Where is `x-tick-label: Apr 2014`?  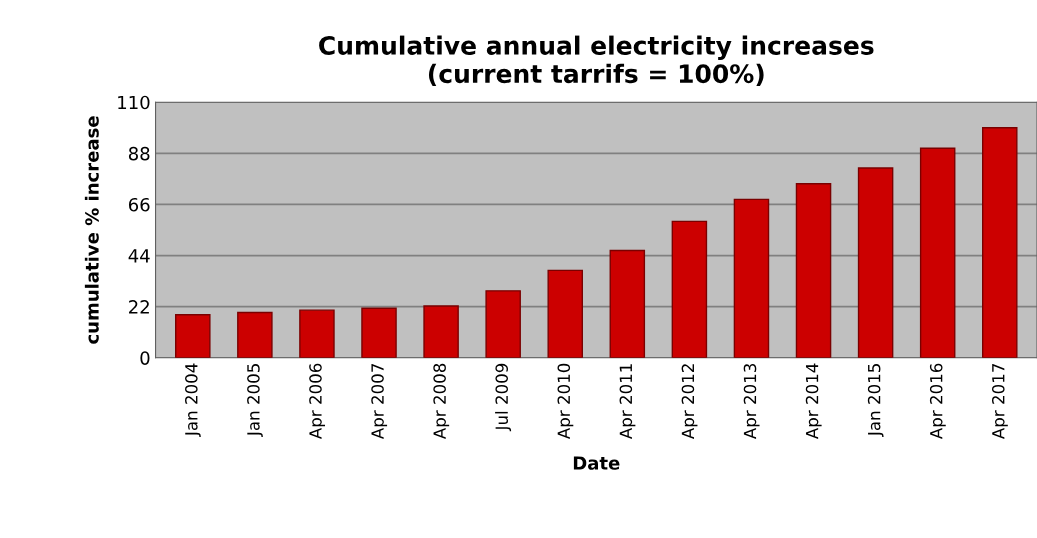
x-tick-label: Apr 2014 is located at coordinates (813, 401).